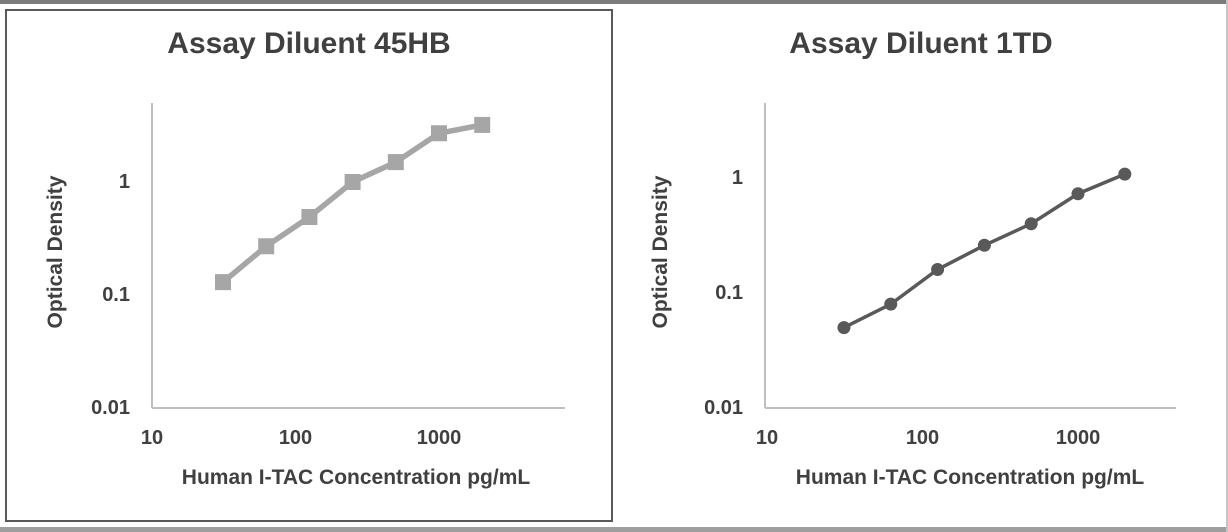 The height and width of the screenshot is (532, 1228). Describe the element at coordinates (124, 182) in the screenshot. I see `y-tick-label-45hb: 1` at that location.